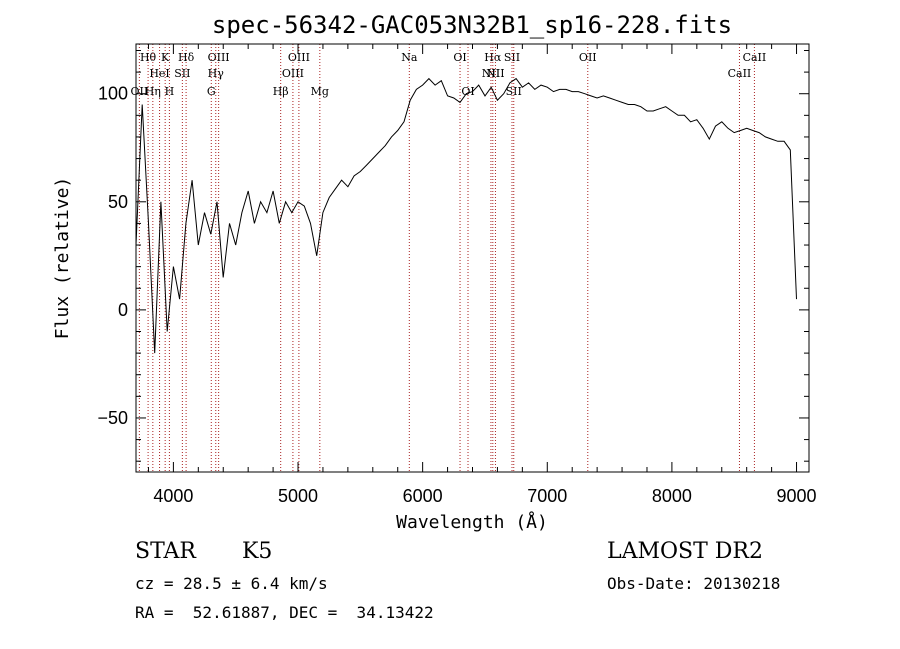 The image size is (900, 649). What do you see at coordinates (672, 496) in the screenshot?
I see `x-tick-label: 8000` at bounding box center [672, 496].